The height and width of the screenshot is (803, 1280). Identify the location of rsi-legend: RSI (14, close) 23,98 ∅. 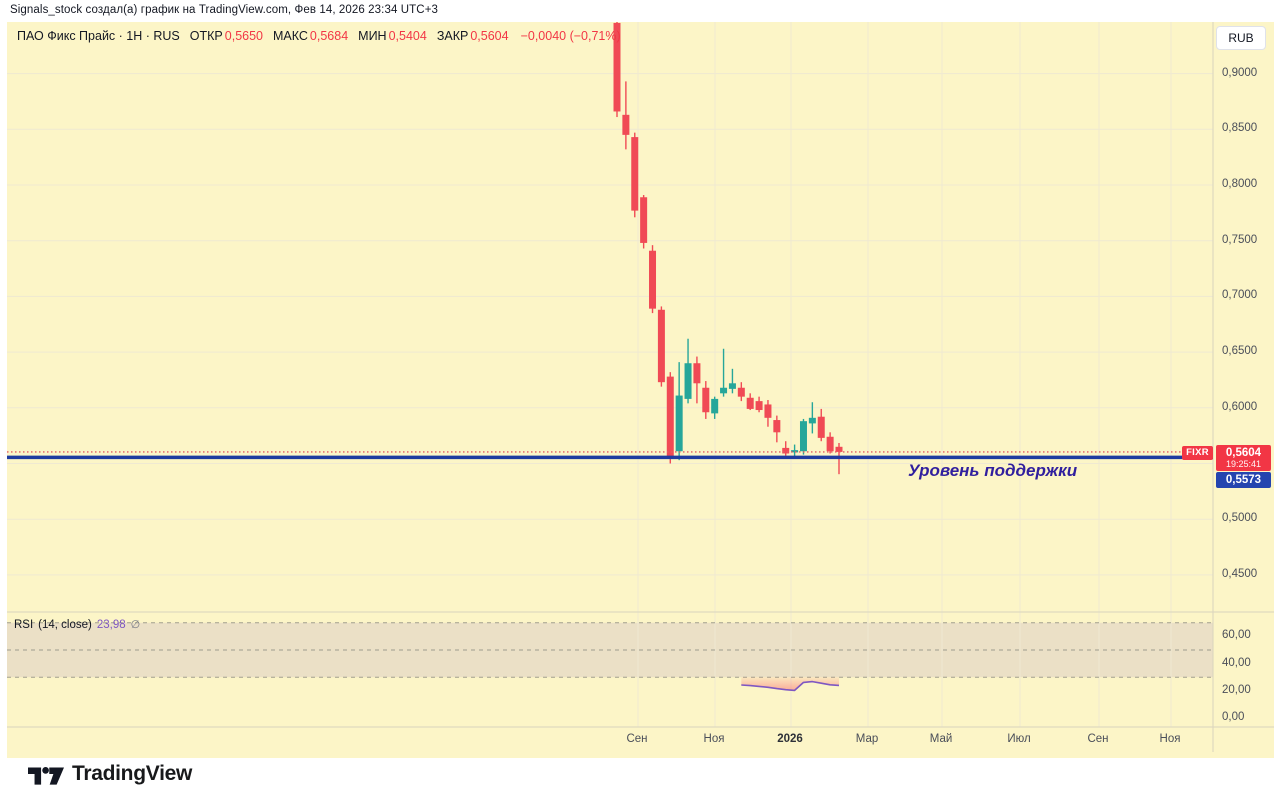
(77, 624).